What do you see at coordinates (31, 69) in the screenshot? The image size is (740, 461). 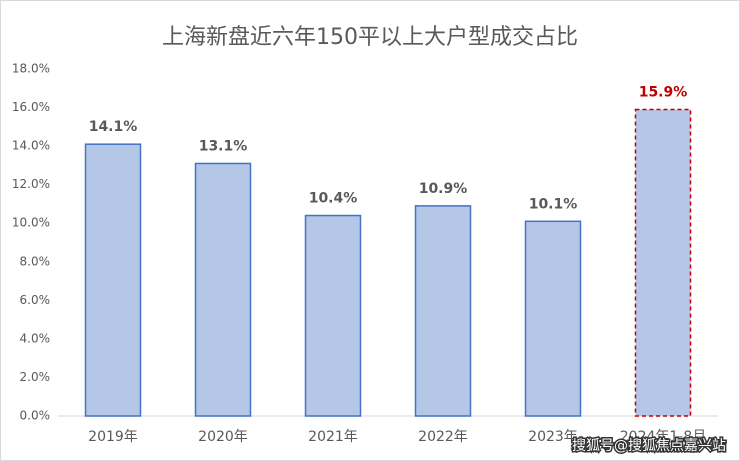 I see `y-tick-label: 18.0%` at bounding box center [31, 69].